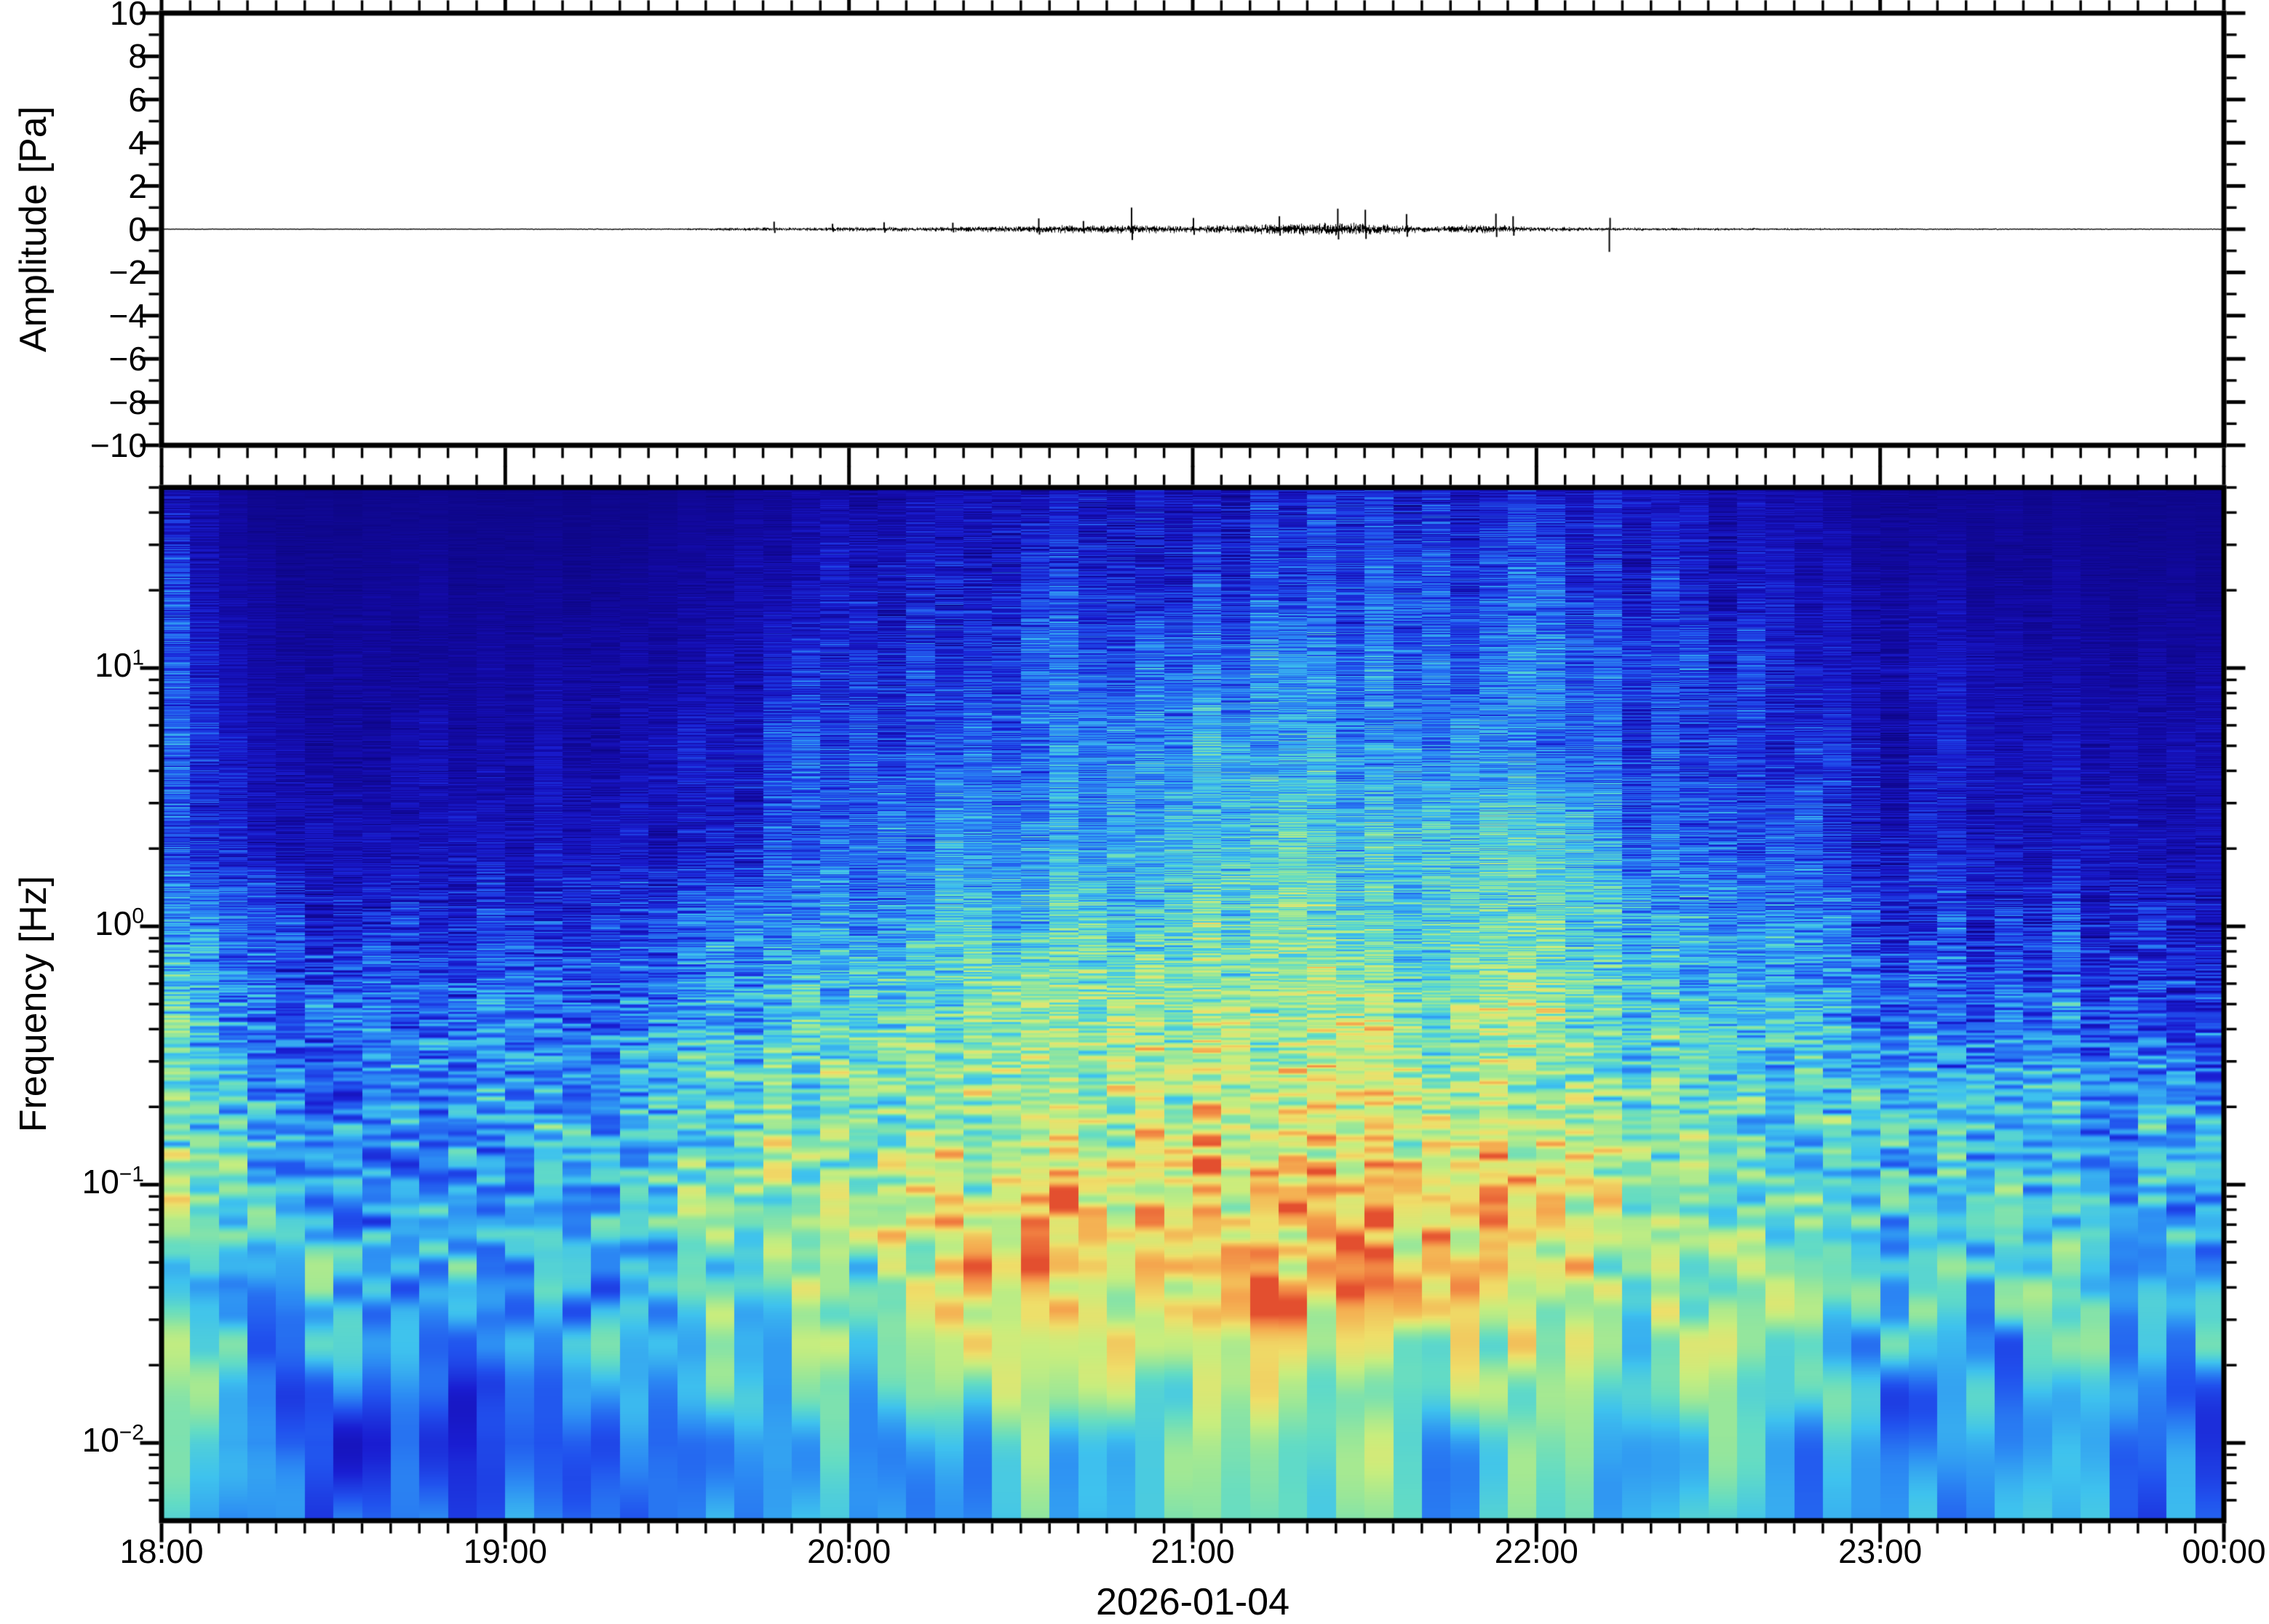  I want to click on amplitude-tick-label: −8, so click(127, 402).